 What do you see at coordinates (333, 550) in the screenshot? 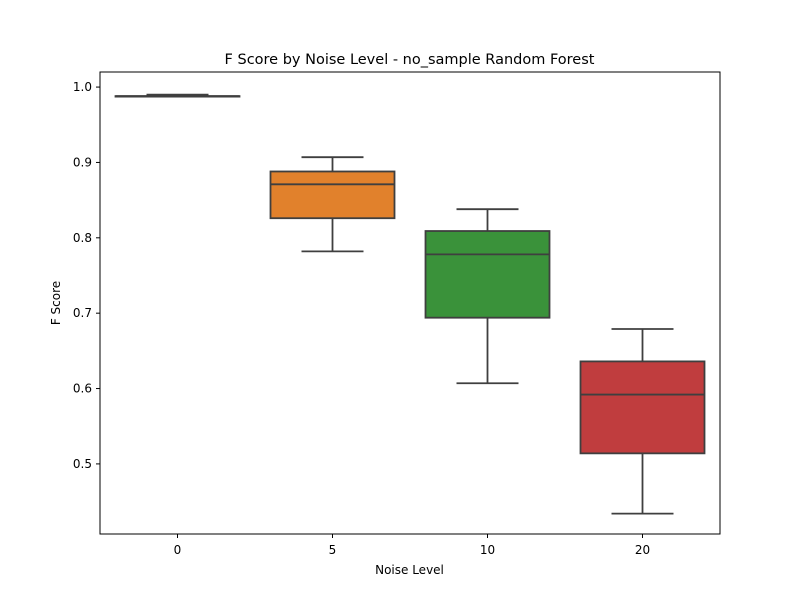
I see `x-tick-label: 5` at bounding box center [333, 550].